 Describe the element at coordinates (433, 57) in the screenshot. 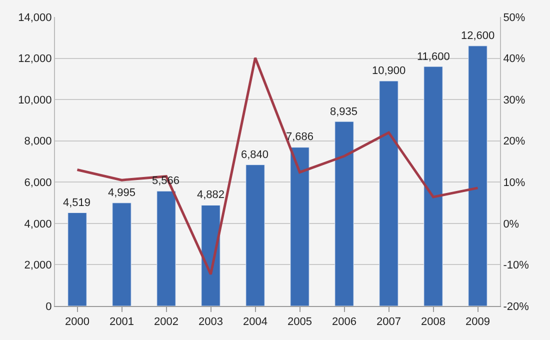

I see `data-label: 11,600` at that location.